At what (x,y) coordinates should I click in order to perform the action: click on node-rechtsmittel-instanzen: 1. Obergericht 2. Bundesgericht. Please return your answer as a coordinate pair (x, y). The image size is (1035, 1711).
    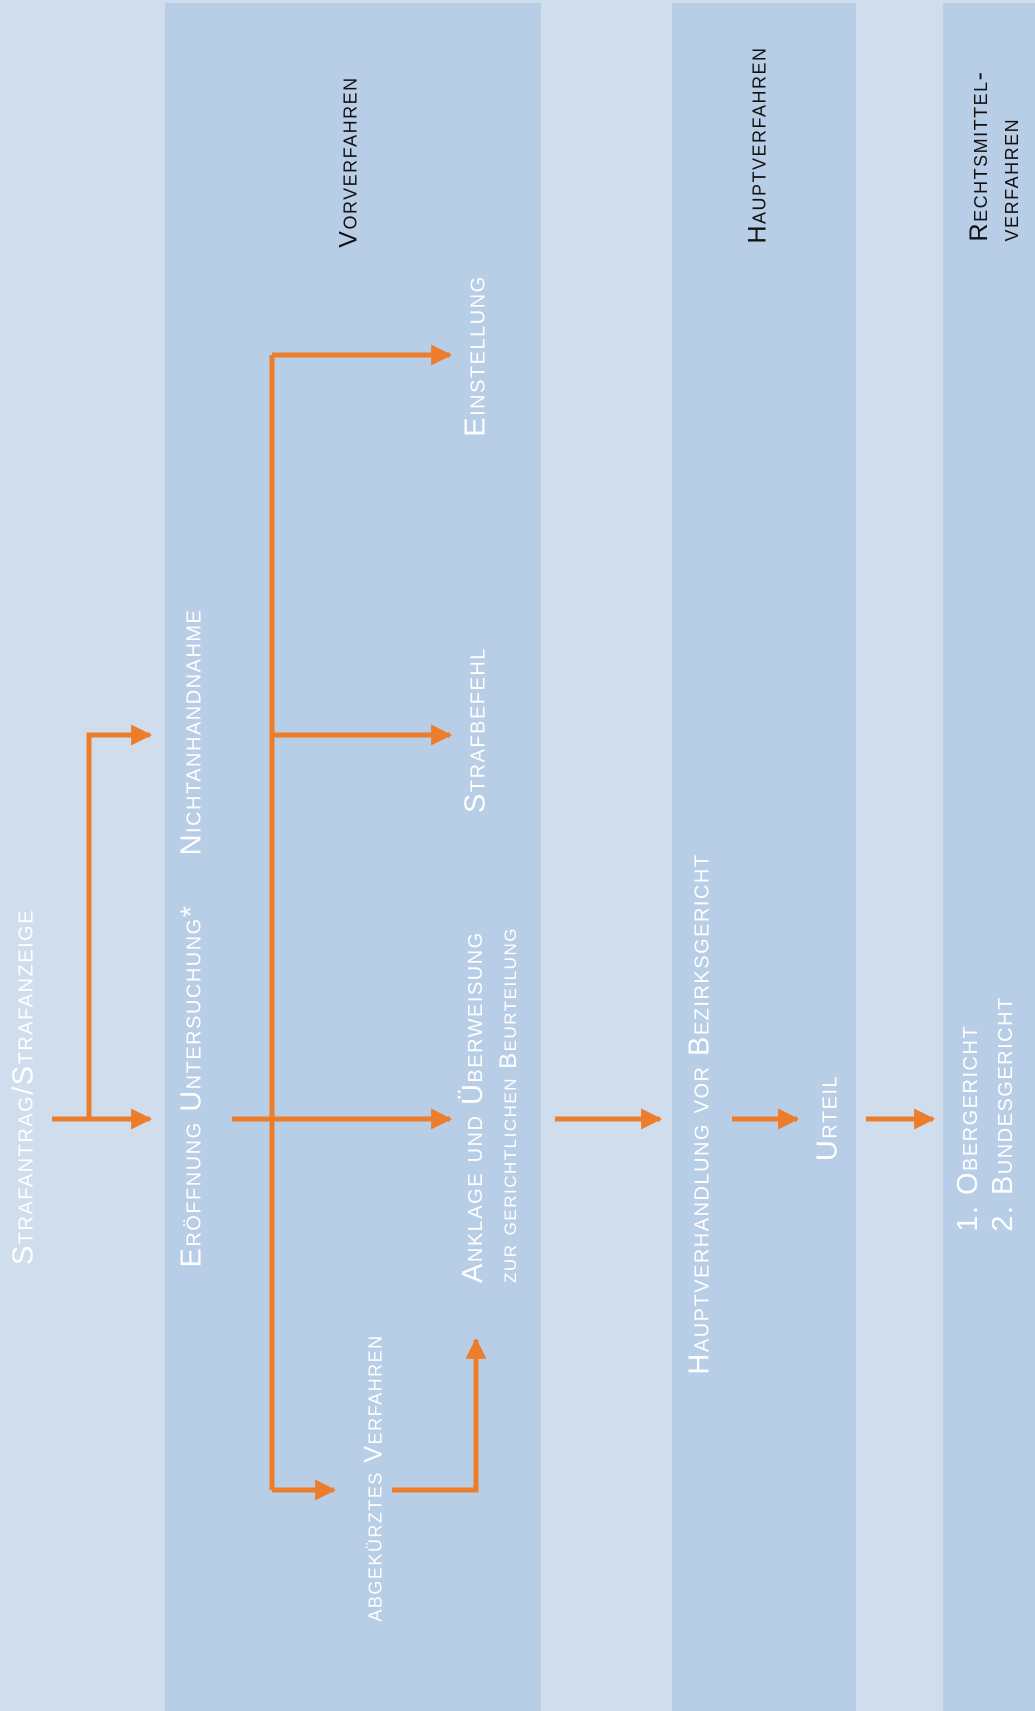
    Looking at the image, I should click on (986, 1114).